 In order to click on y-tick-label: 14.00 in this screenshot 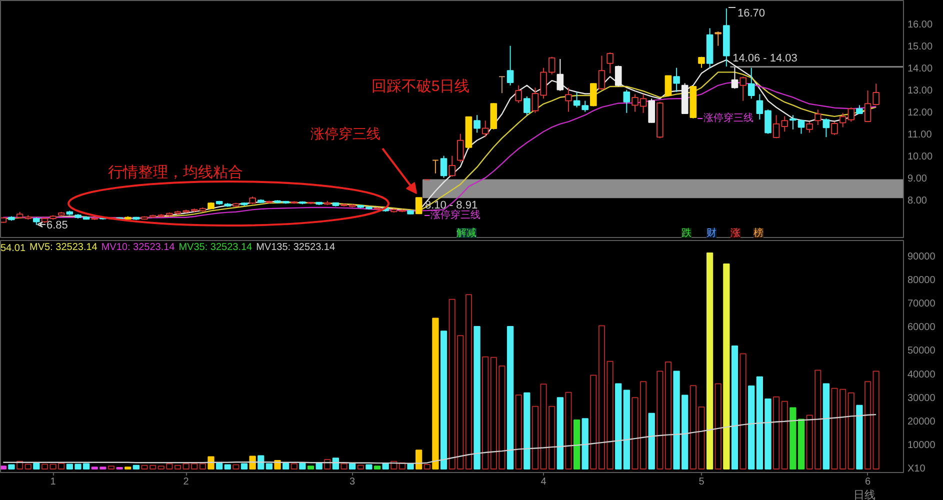, I will do `click(920, 68)`.